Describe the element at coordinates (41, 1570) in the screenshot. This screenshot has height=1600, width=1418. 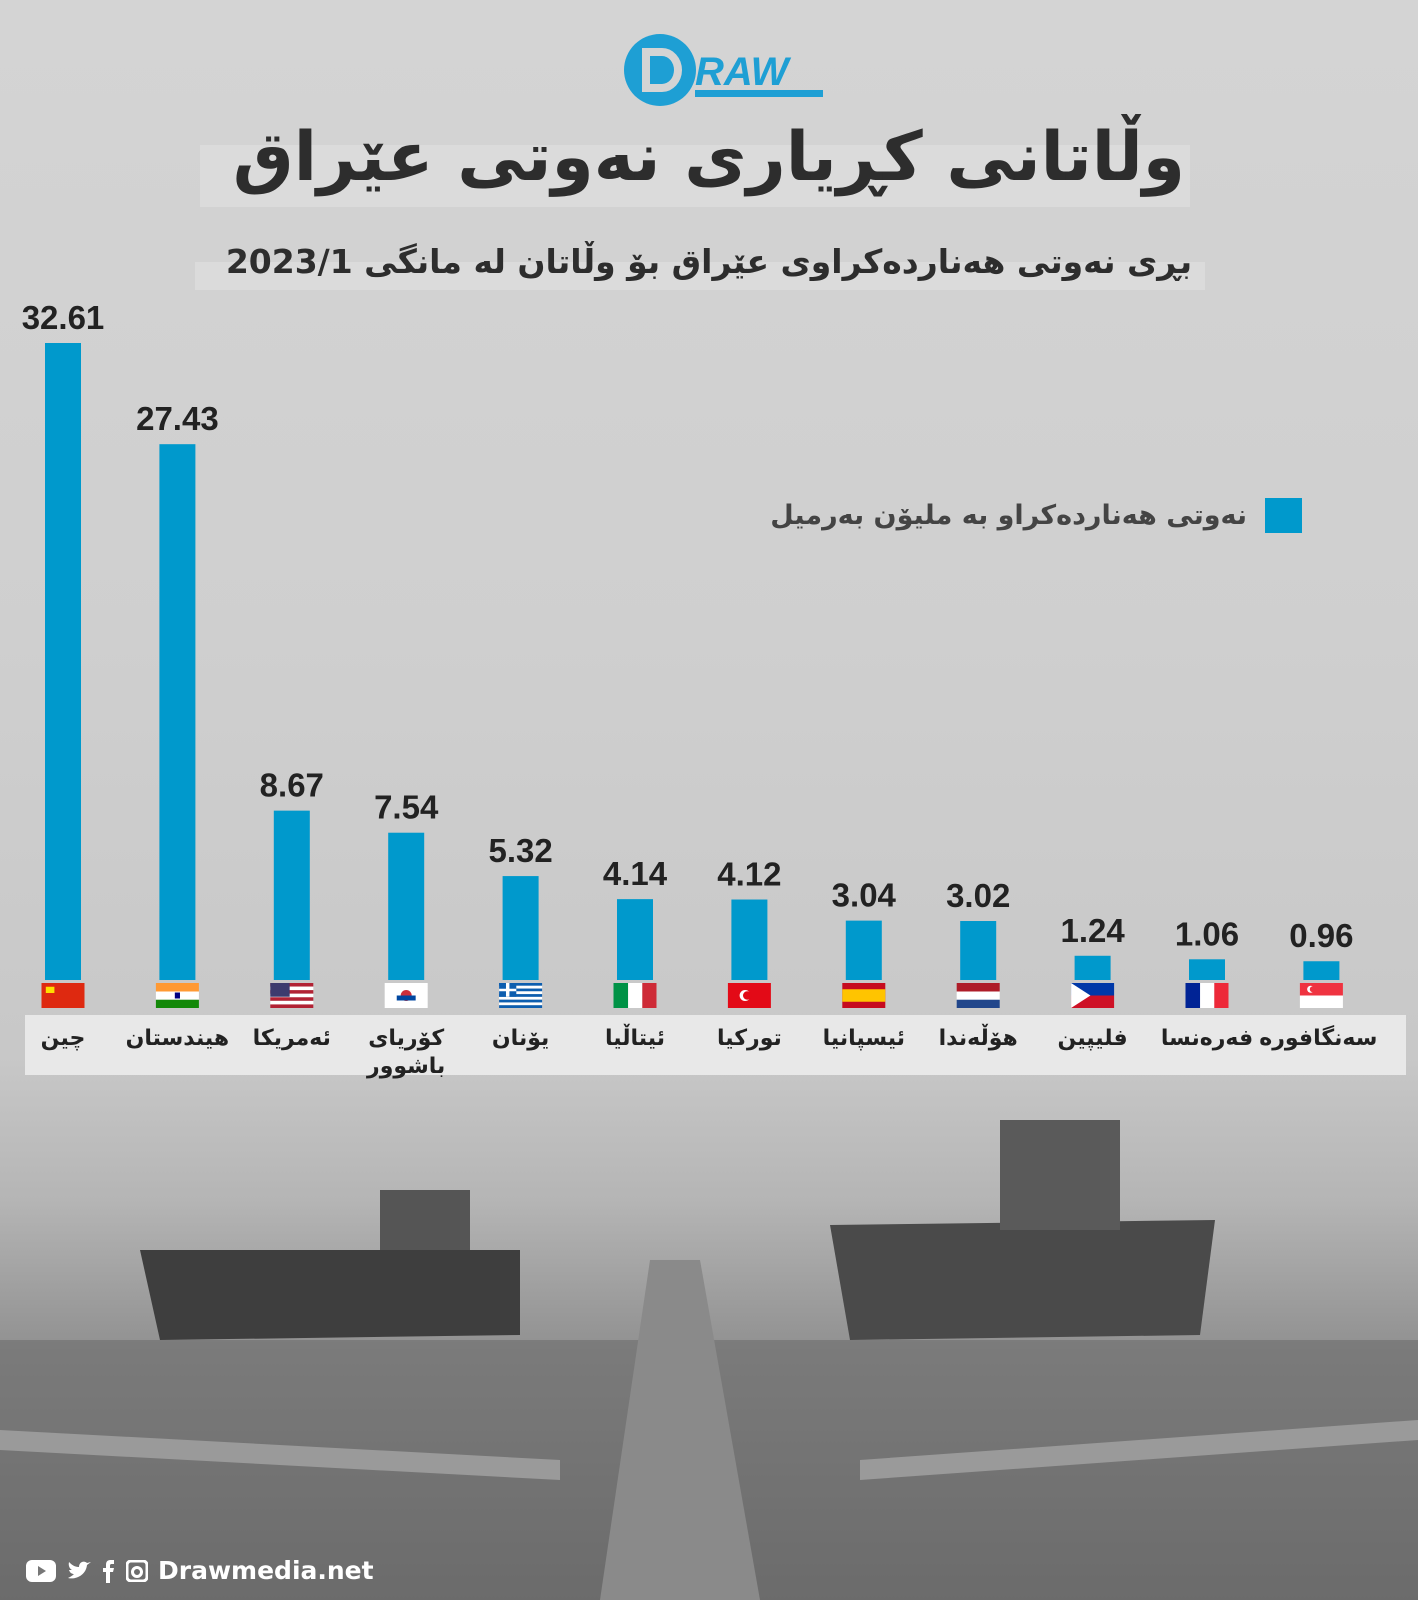
I see `youtube-icon` at that location.